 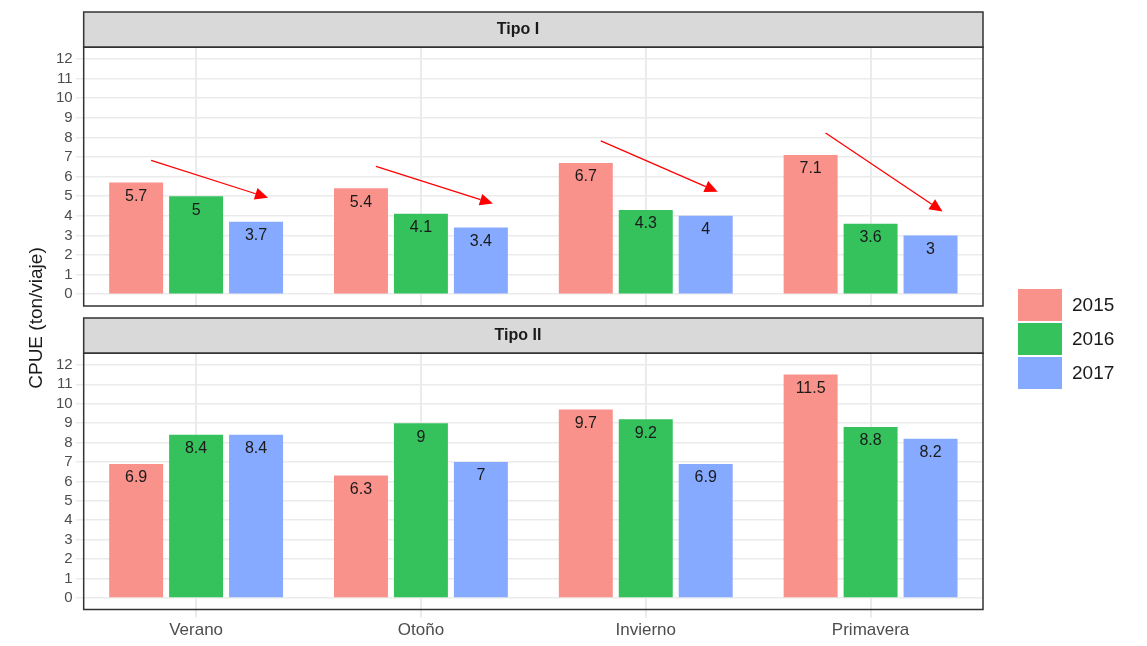 I want to click on data-label: 8.2, so click(x=930, y=452).